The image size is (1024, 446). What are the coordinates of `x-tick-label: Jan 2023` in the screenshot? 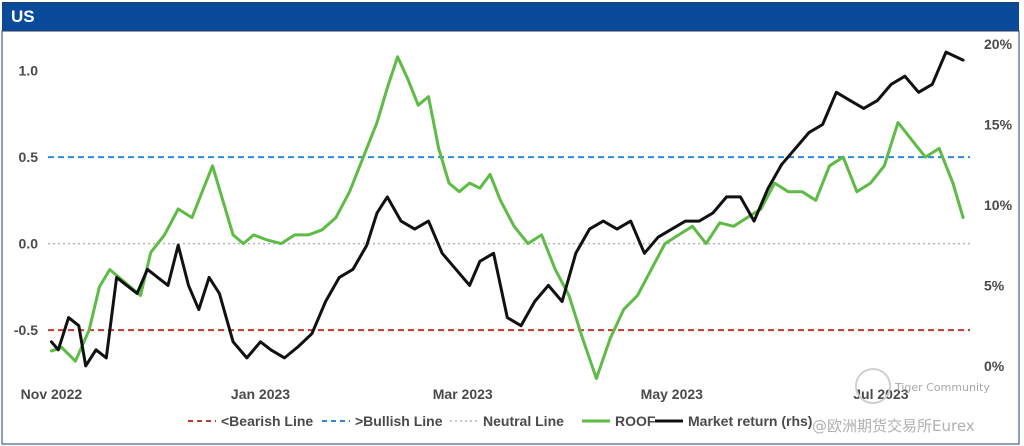 It's located at (260, 394).